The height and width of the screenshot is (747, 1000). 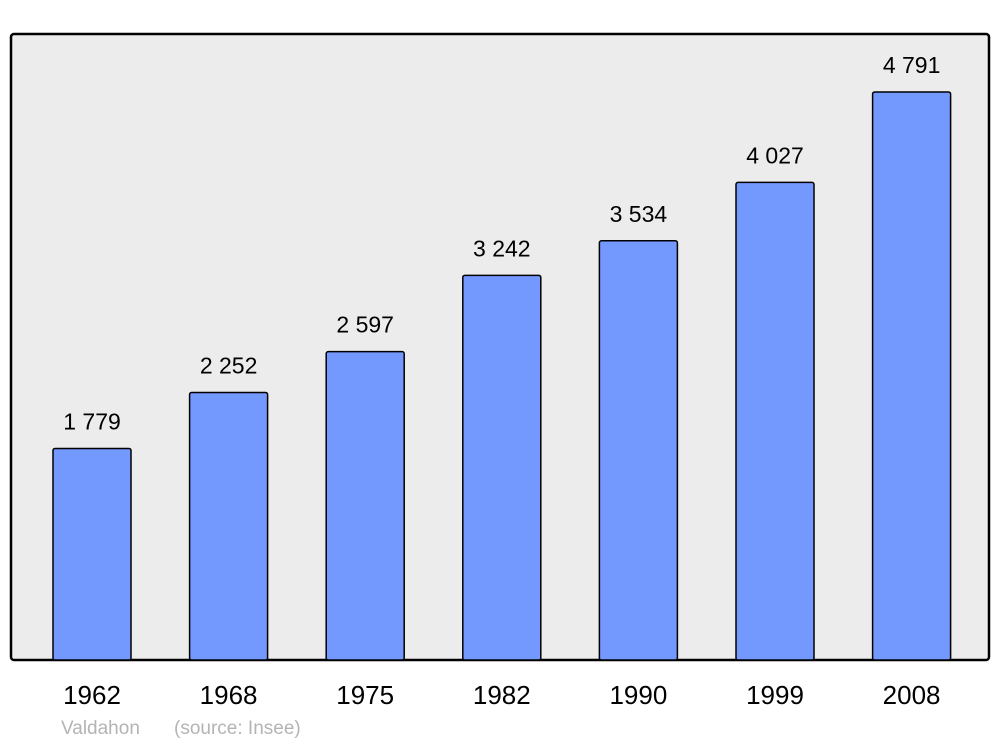 What do you see at coordinates (912, 695) in the screenshot?
I see `x-tick-label-2008: 2008` at bounding box center [912, 695].